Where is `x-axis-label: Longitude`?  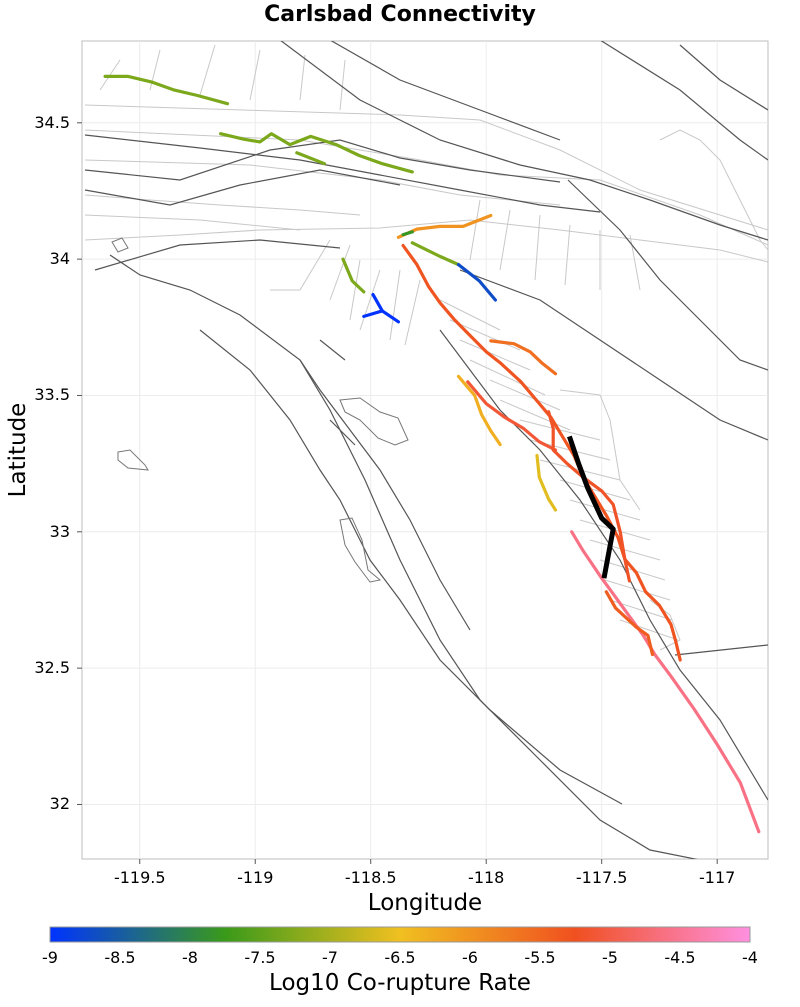 x-axis-label: Longitude is located at coordinates (425, 903).